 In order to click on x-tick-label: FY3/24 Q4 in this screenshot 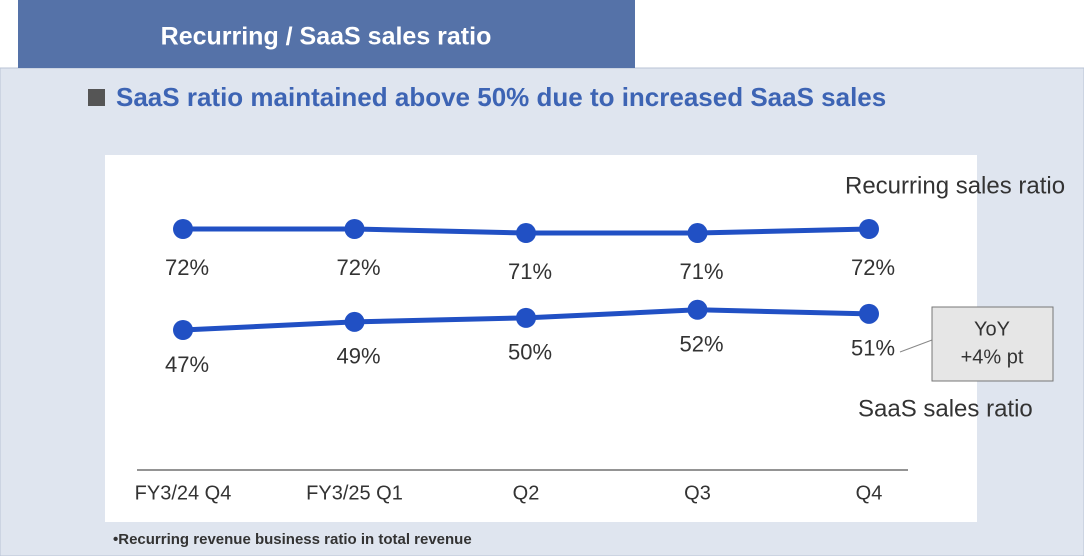, I will do `click(183, 493)`.